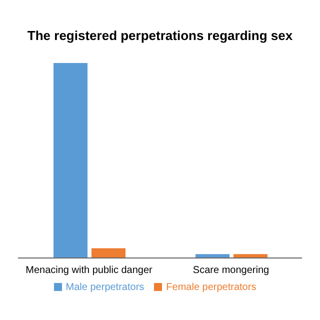 Image resolution: width=320 pixels, height=320 pixels. Describe the element at coordinates (211, 287) in the screenshot. I see `legend-label: Female perpetrators` at that location.